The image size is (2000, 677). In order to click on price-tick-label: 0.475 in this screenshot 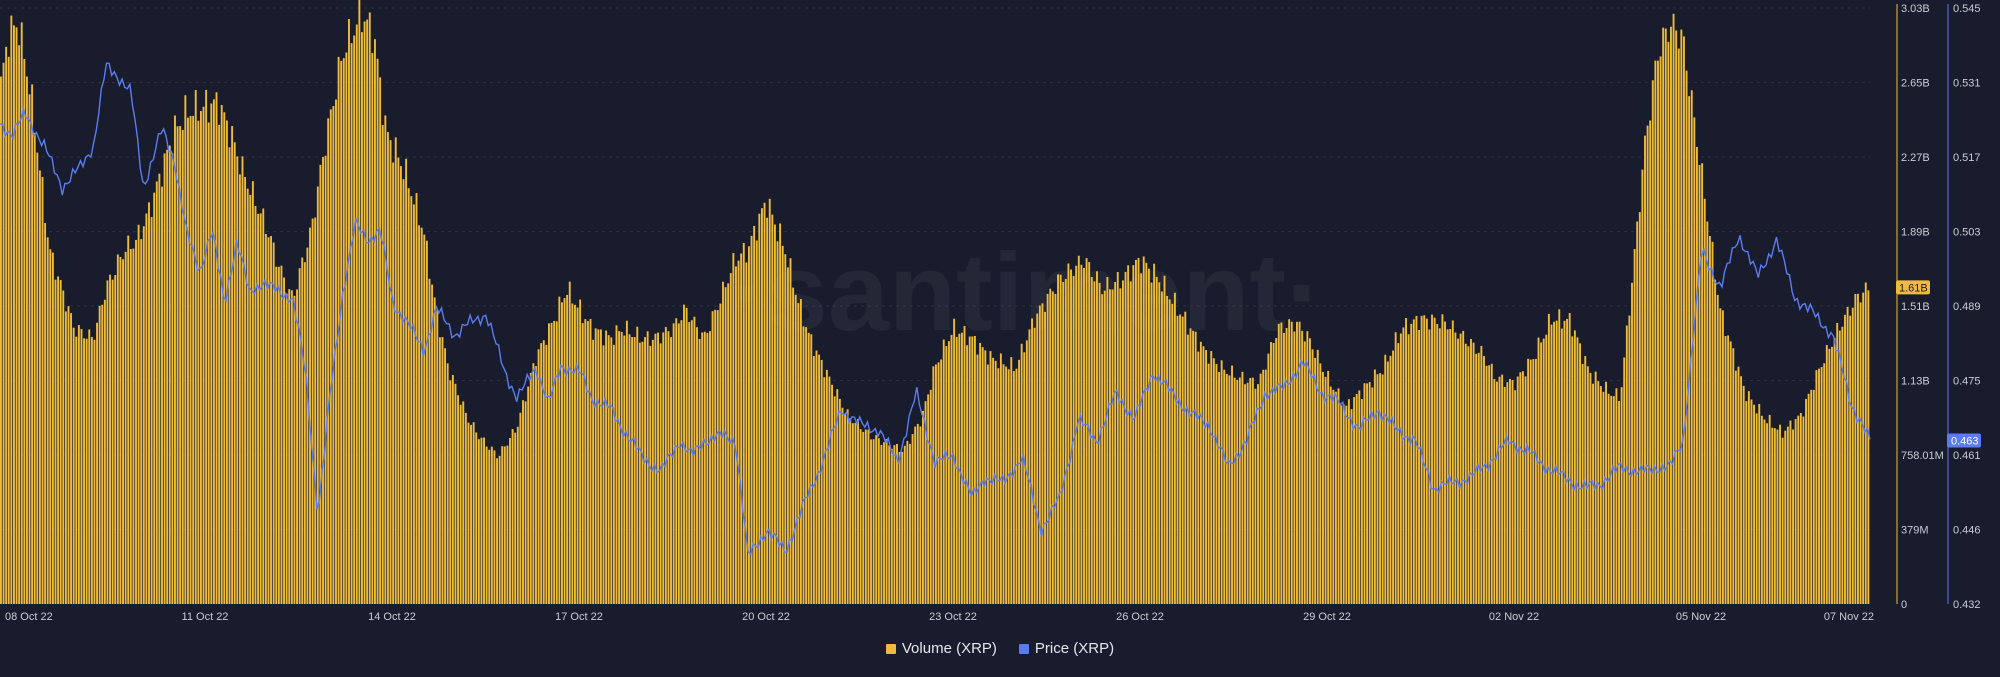, I will do `click(1967, 382)`.